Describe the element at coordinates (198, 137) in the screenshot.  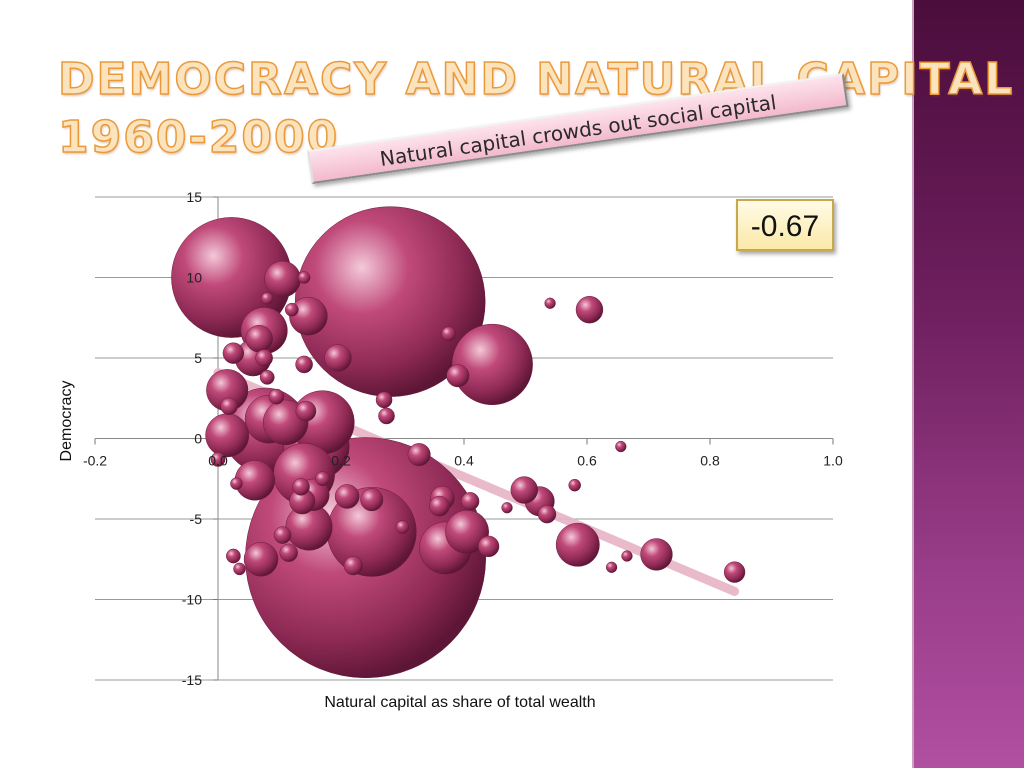
I see `slide-subtitle-years: 1960-2000` at that location.